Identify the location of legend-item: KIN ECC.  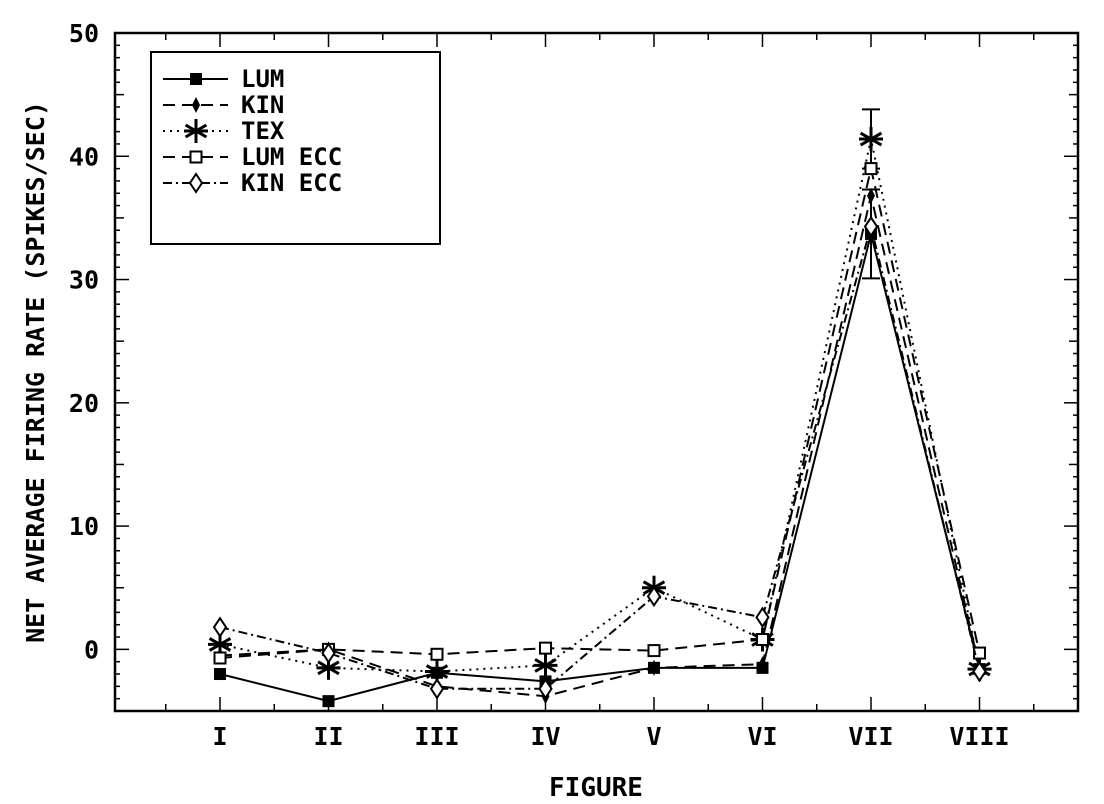
(252, 183).